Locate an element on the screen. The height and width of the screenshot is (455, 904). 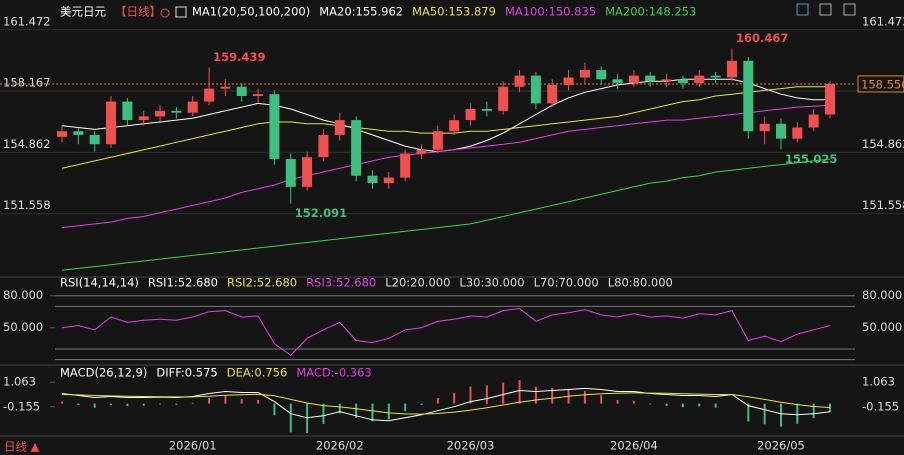
x-tick-label: 2026/05 is located at coordinates (781, 446).